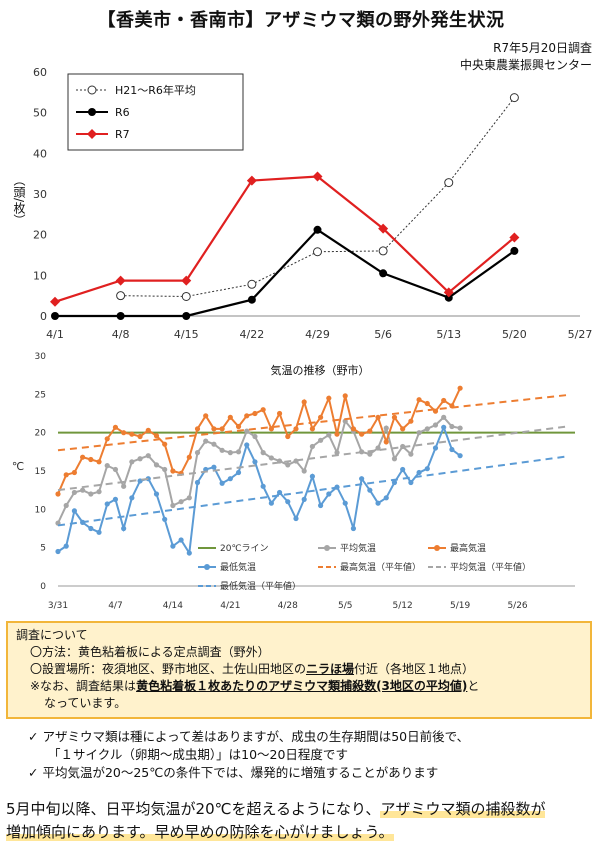 Image resolution: width=602 pixels, height=858 pixels. Describe the element at coordinates (40, 472) in the screenshot. I see `y-tick-label: 15` at that location.